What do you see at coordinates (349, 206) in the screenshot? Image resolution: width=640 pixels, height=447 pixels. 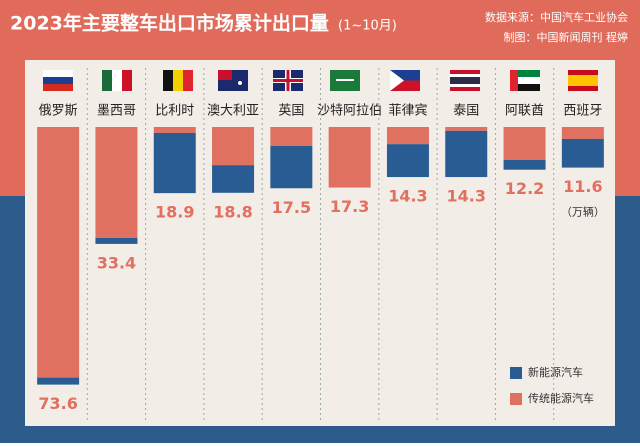 I see `value-label: 17.3` at bounding box center [349, 206].